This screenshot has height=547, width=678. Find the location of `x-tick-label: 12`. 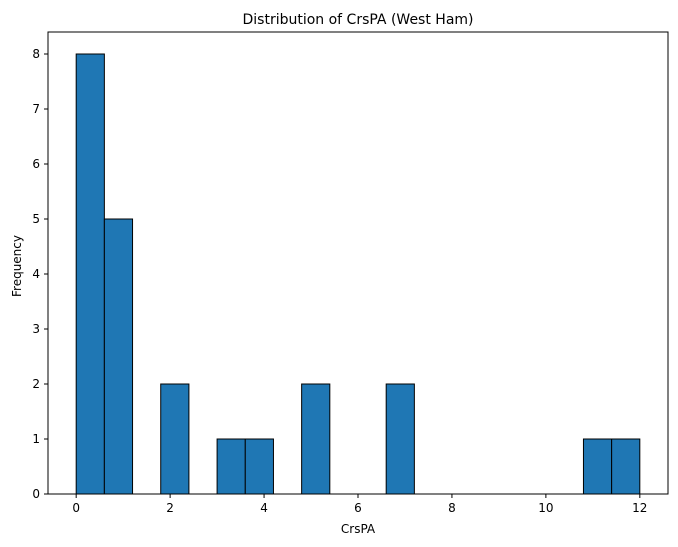

x-tick-label: 12 is located at coordinates (639, 508).